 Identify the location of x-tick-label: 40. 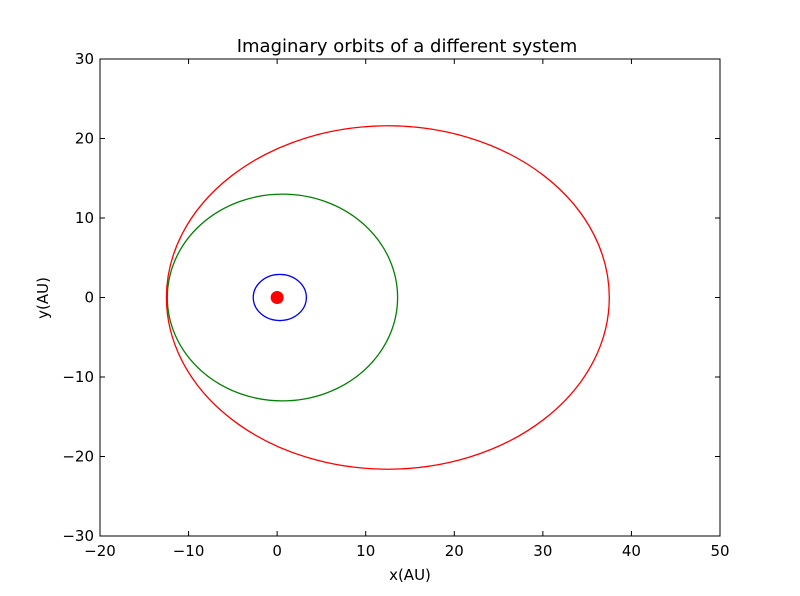
(631, 551).